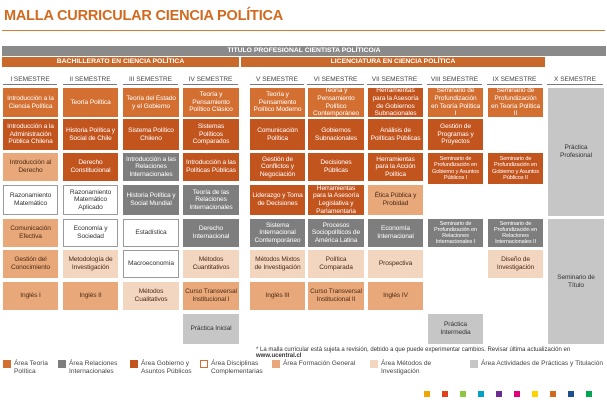  I want to click on course-cell: Introducción a la Ciencia Política, so click(30, 102).